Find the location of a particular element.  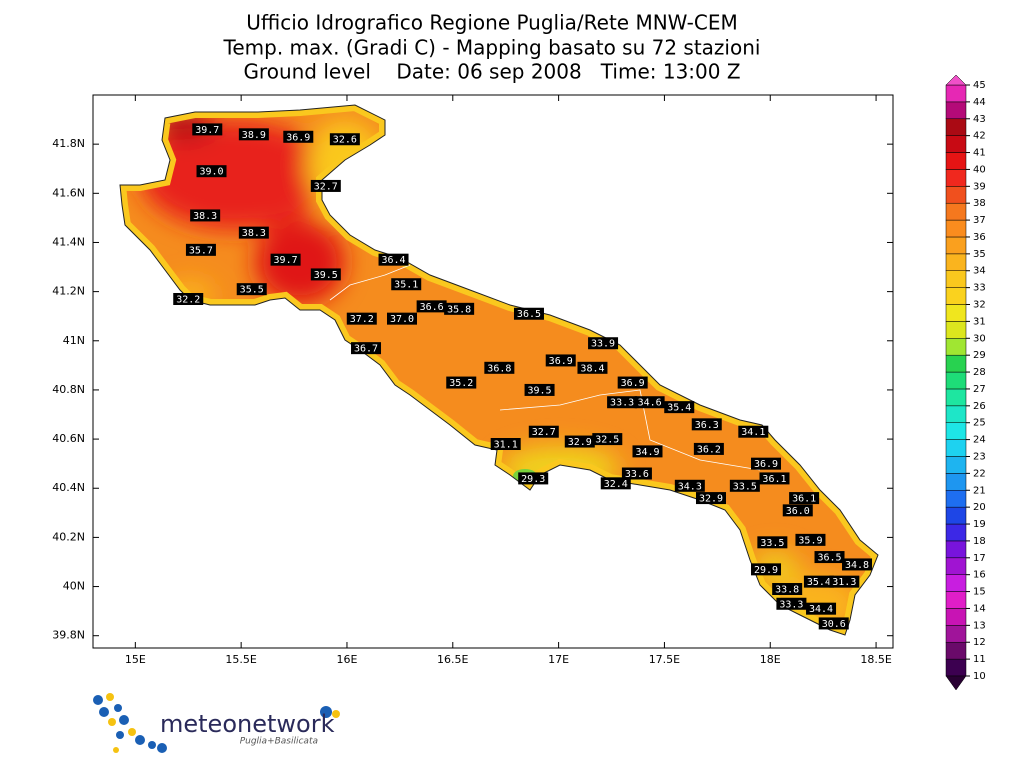

station-value: 36.8 is located at coordinates (499, 368).